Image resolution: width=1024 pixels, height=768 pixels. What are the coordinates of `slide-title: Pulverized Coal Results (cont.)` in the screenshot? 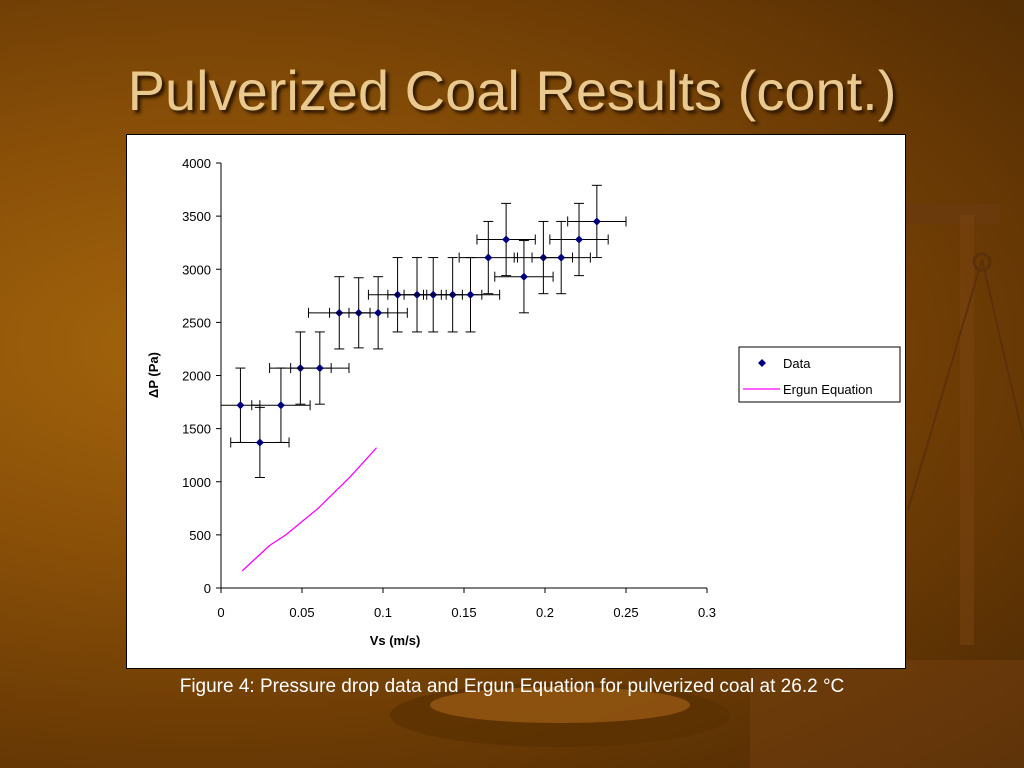 It's located at (512, 90).